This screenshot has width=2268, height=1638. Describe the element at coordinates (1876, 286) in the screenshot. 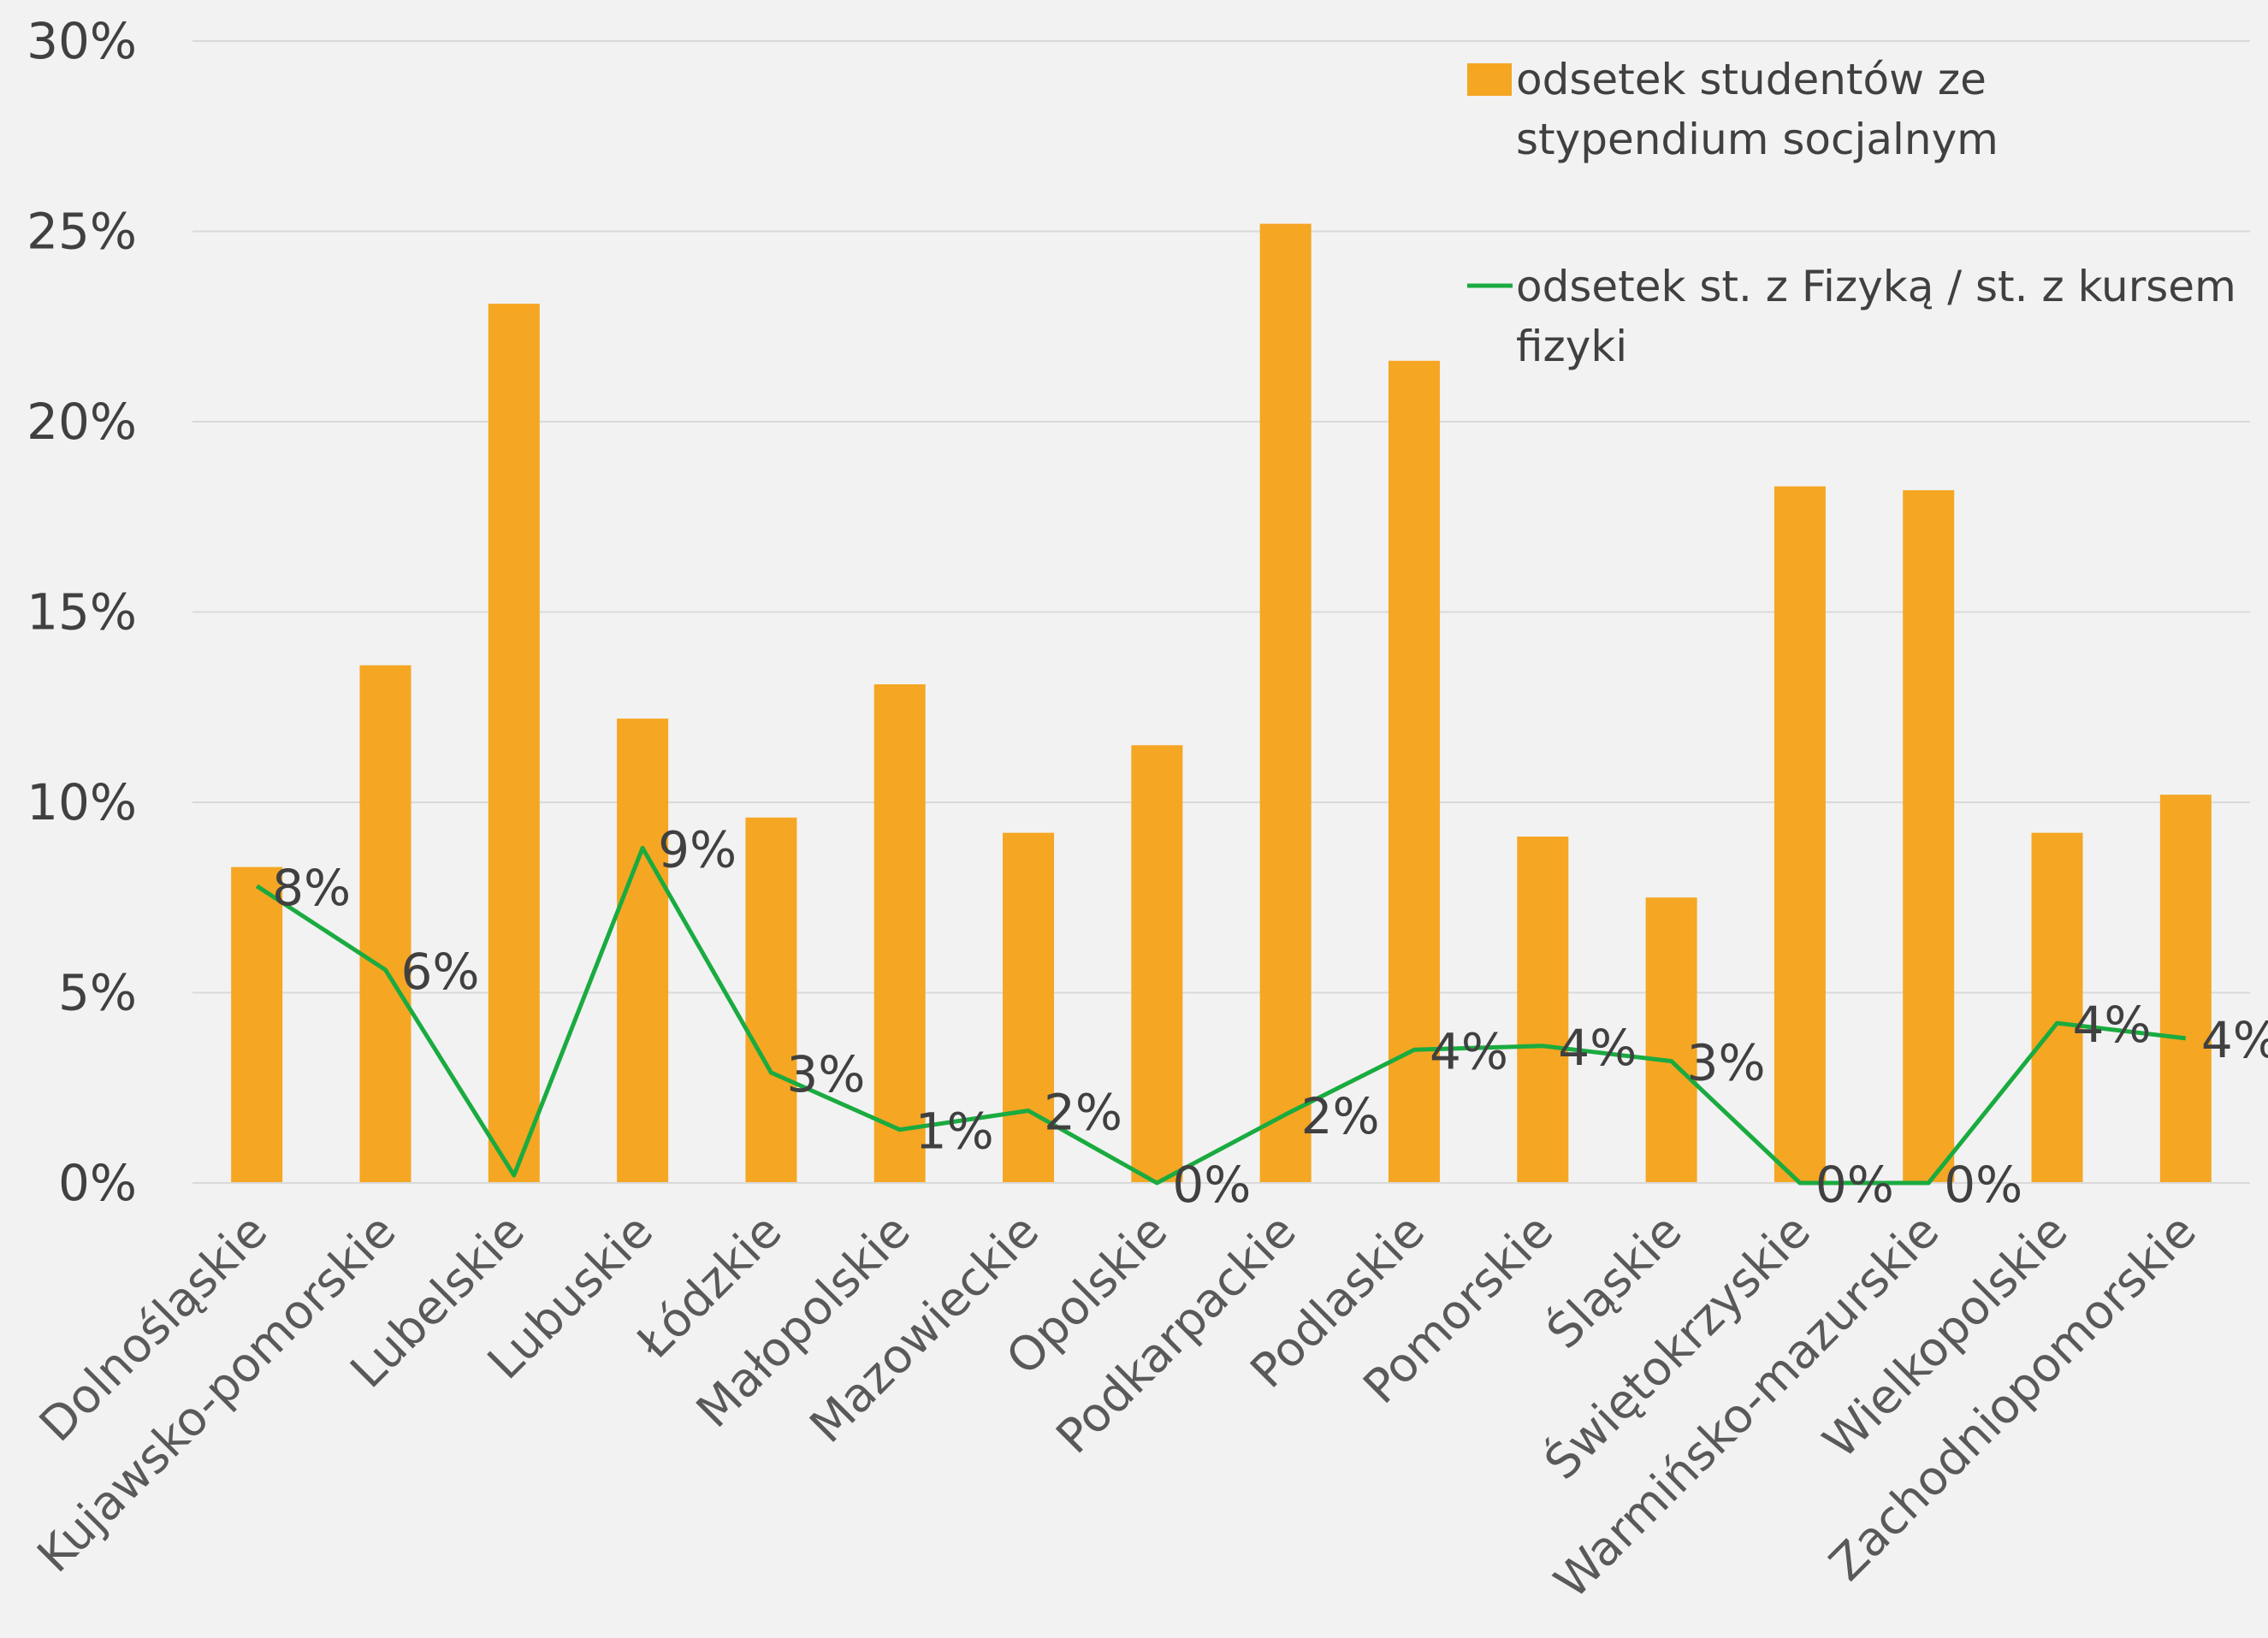

I see `legend-label-line: odsetek st. z Fizyką / st. z kursem` at that location.